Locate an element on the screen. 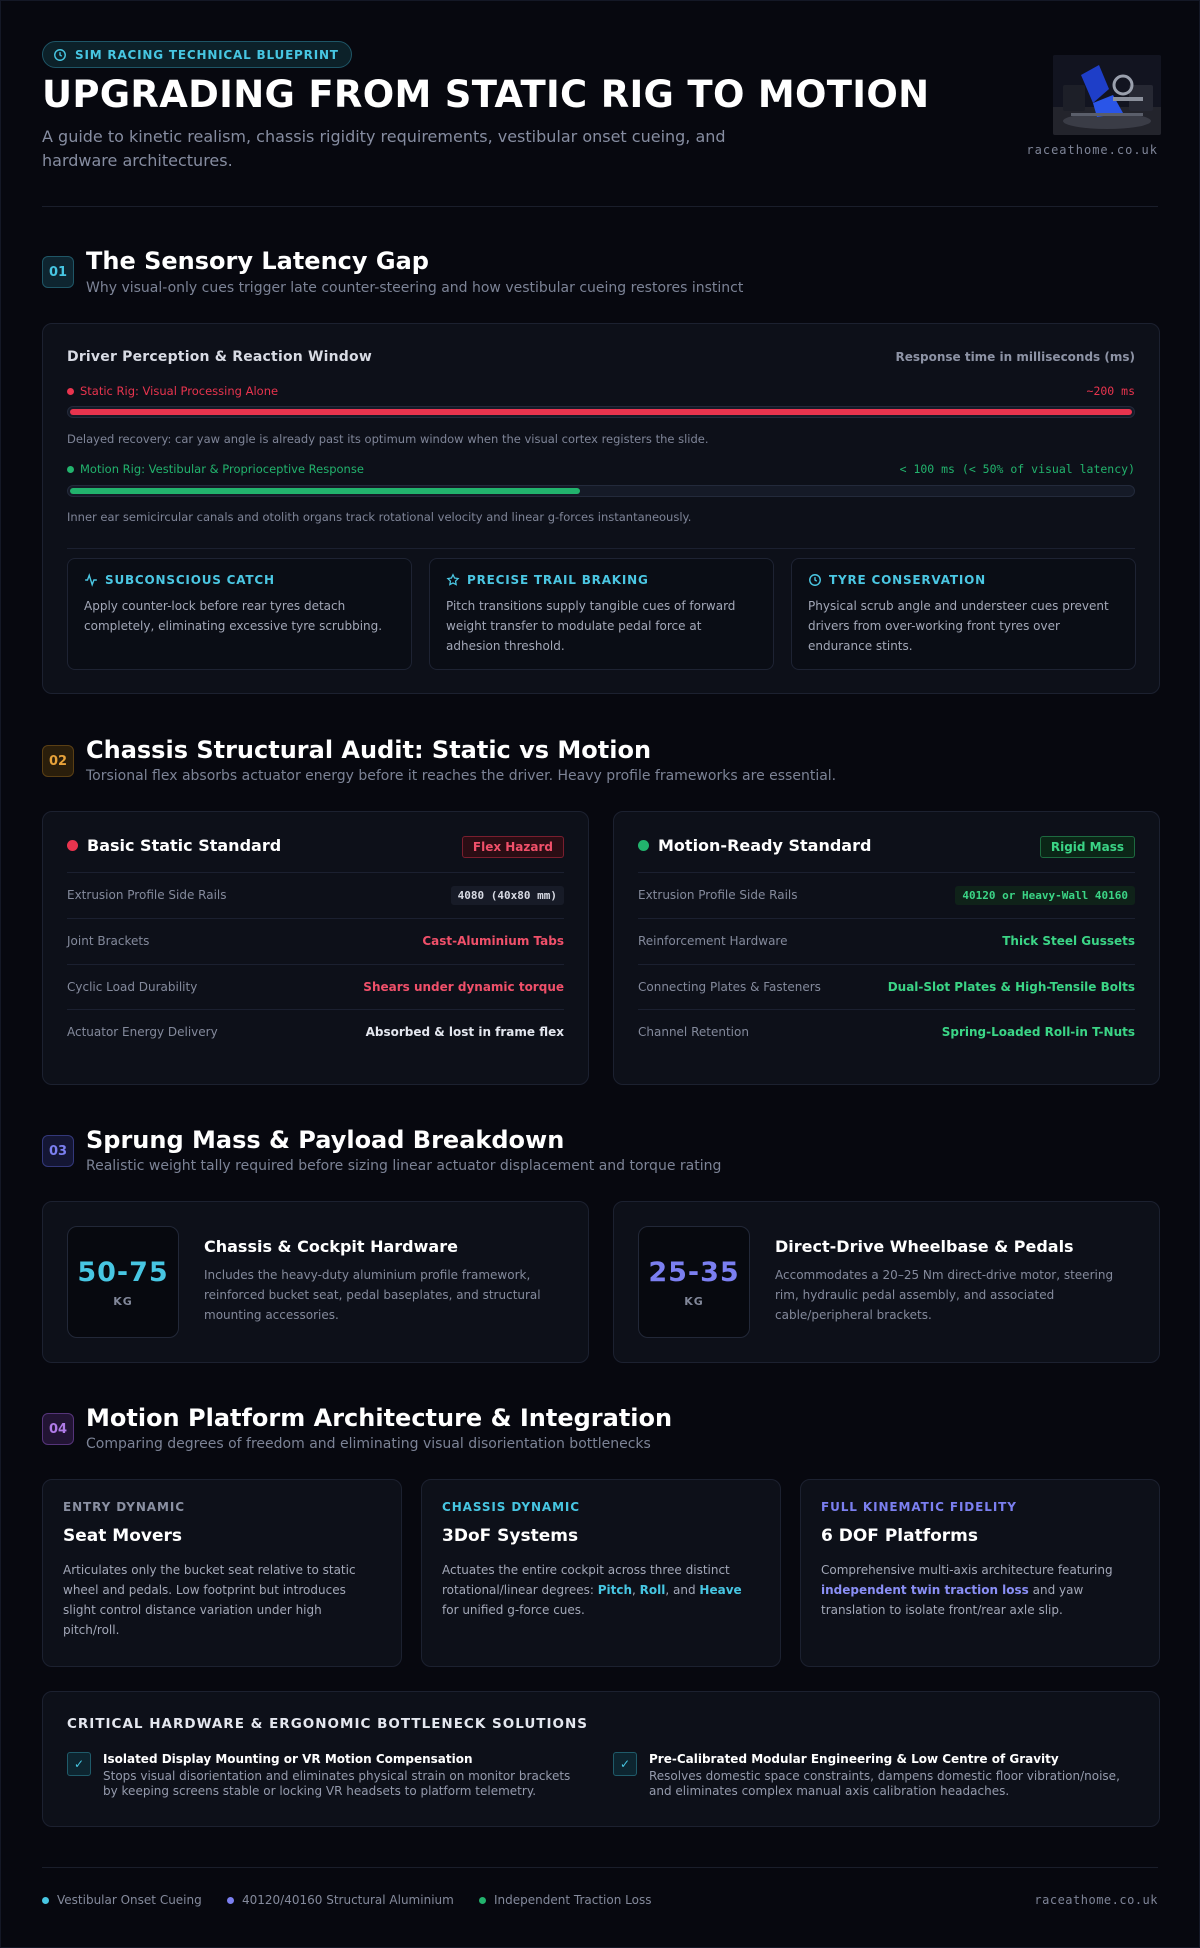 The width and height of the screenshot is (1200, 1948). mass-unit: KG is located at coordinates (123, 1301).